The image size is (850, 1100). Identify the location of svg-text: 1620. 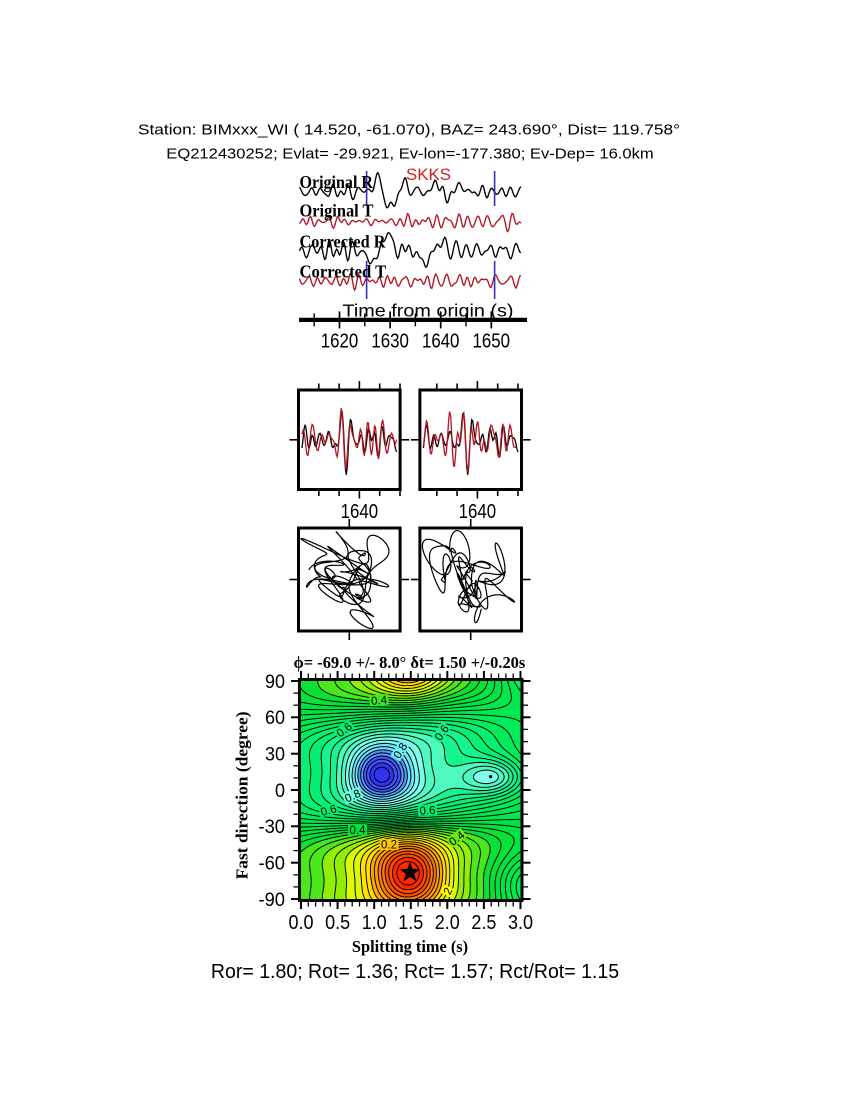
(340, 341).